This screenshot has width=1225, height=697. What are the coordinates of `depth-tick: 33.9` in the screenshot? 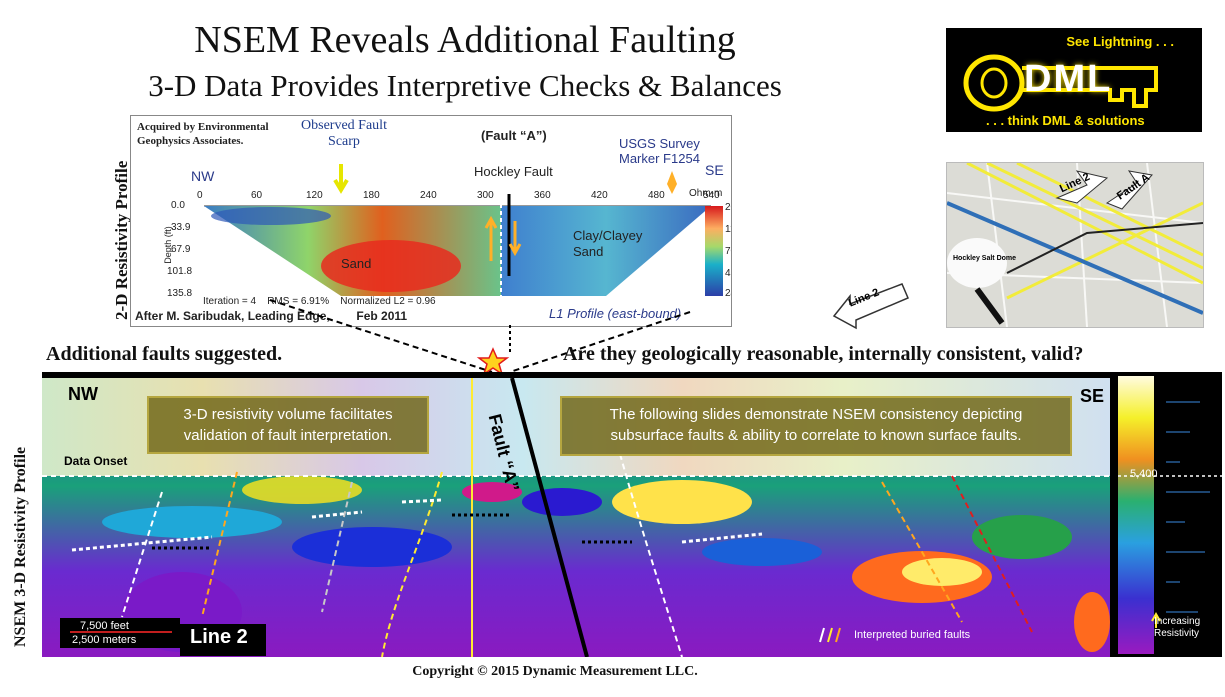 It's located at (181, 227).